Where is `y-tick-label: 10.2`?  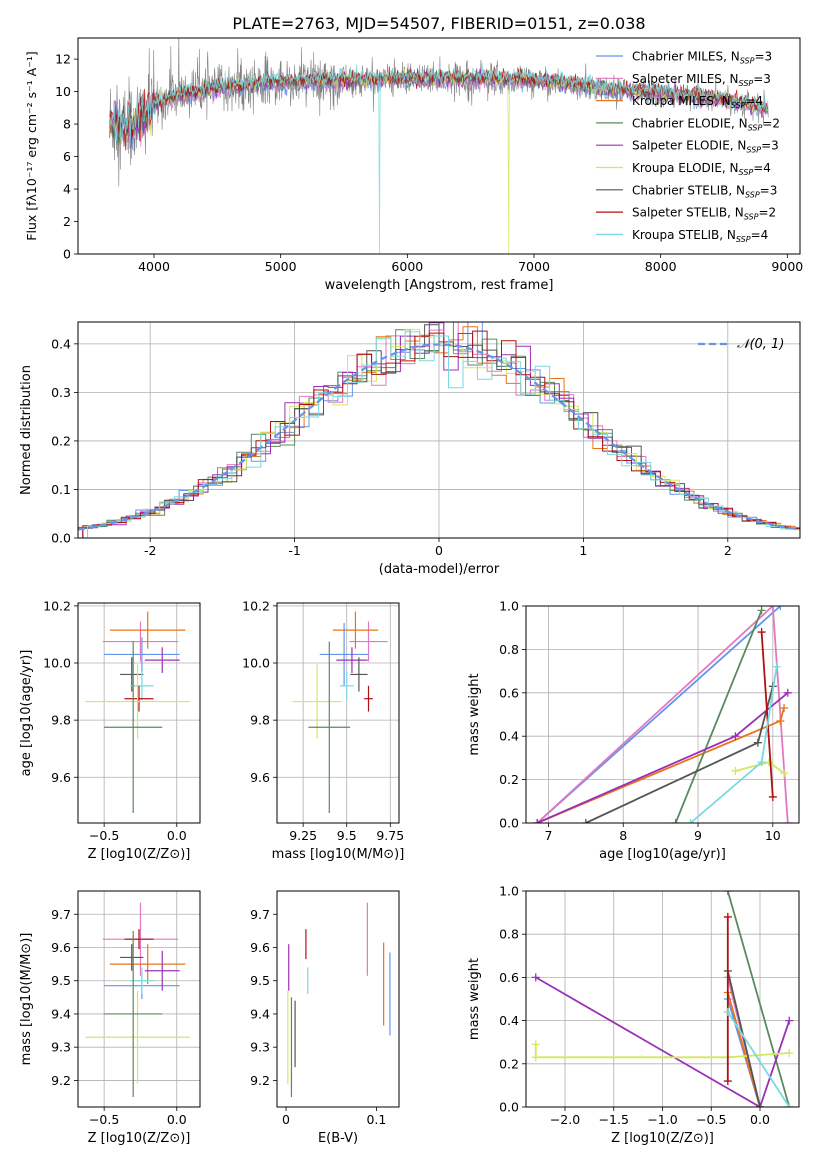 y-tick-label: 10.2 is located at coordinates (57, 605).